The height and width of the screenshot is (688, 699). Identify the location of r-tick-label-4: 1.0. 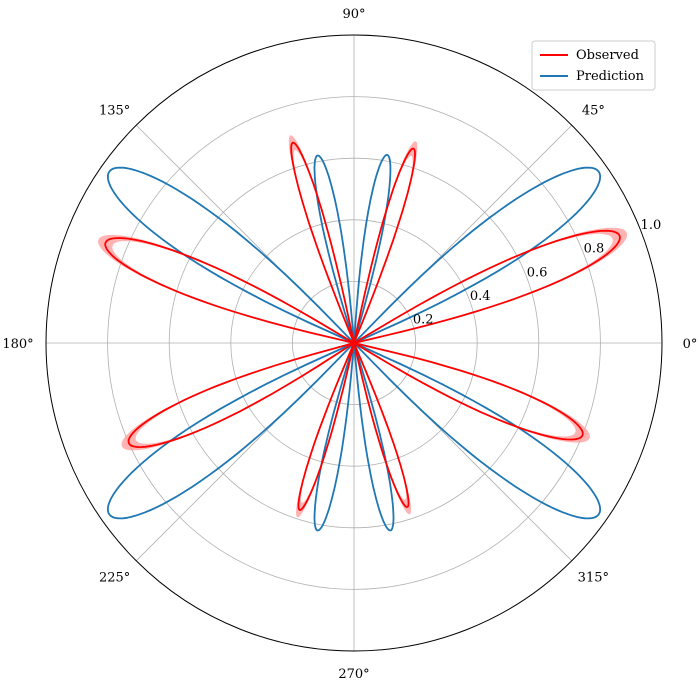
(651, 225).